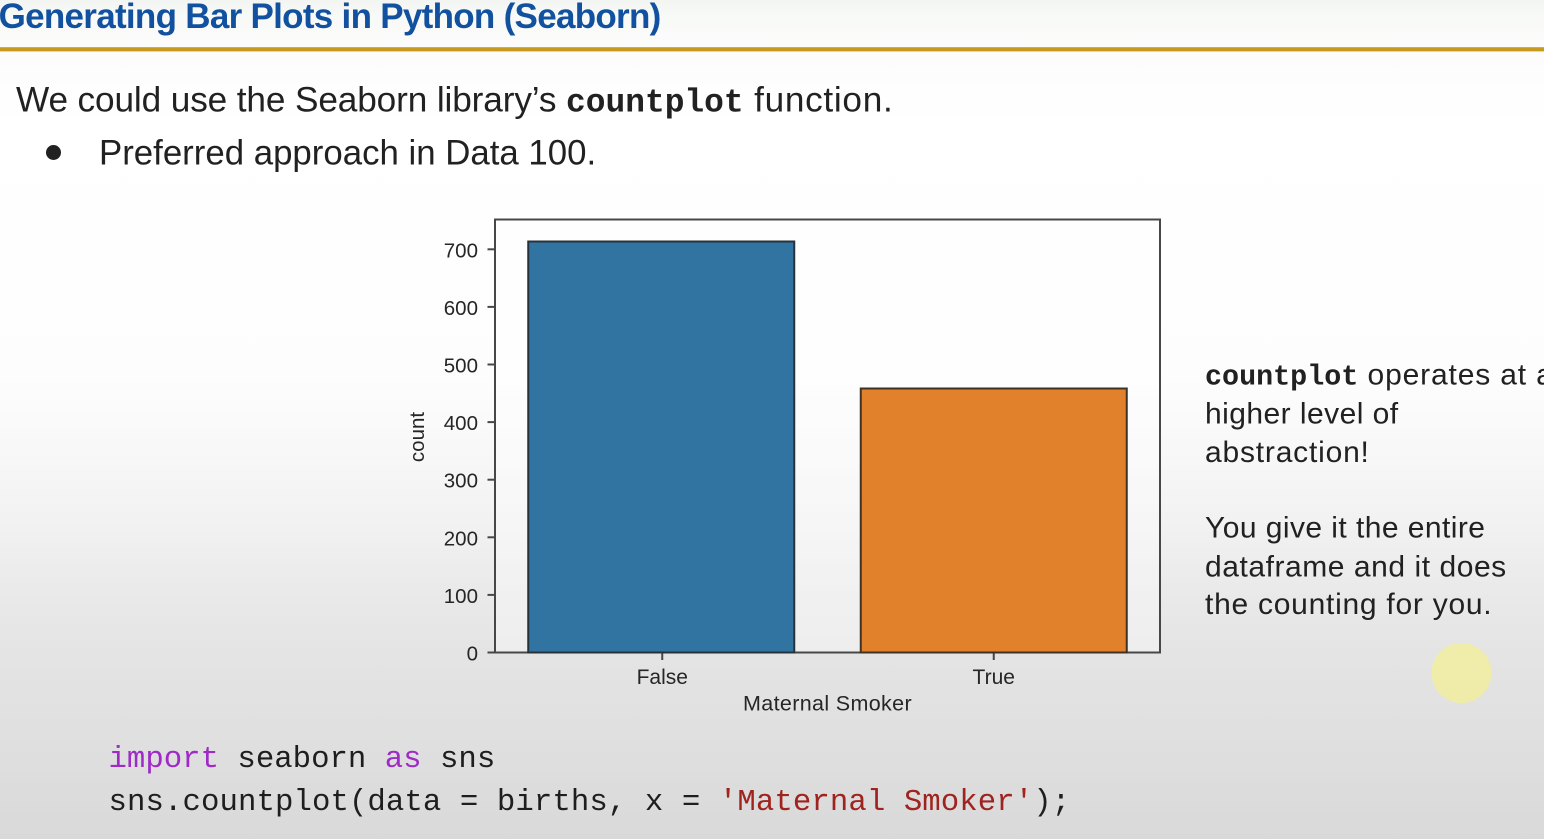 This screenshot has height=839, width=1544. What do you see at coordinates (1287, 452) in the screenshot?
I see `svg-text: abstraction!` at bounding box center [1287, 452].